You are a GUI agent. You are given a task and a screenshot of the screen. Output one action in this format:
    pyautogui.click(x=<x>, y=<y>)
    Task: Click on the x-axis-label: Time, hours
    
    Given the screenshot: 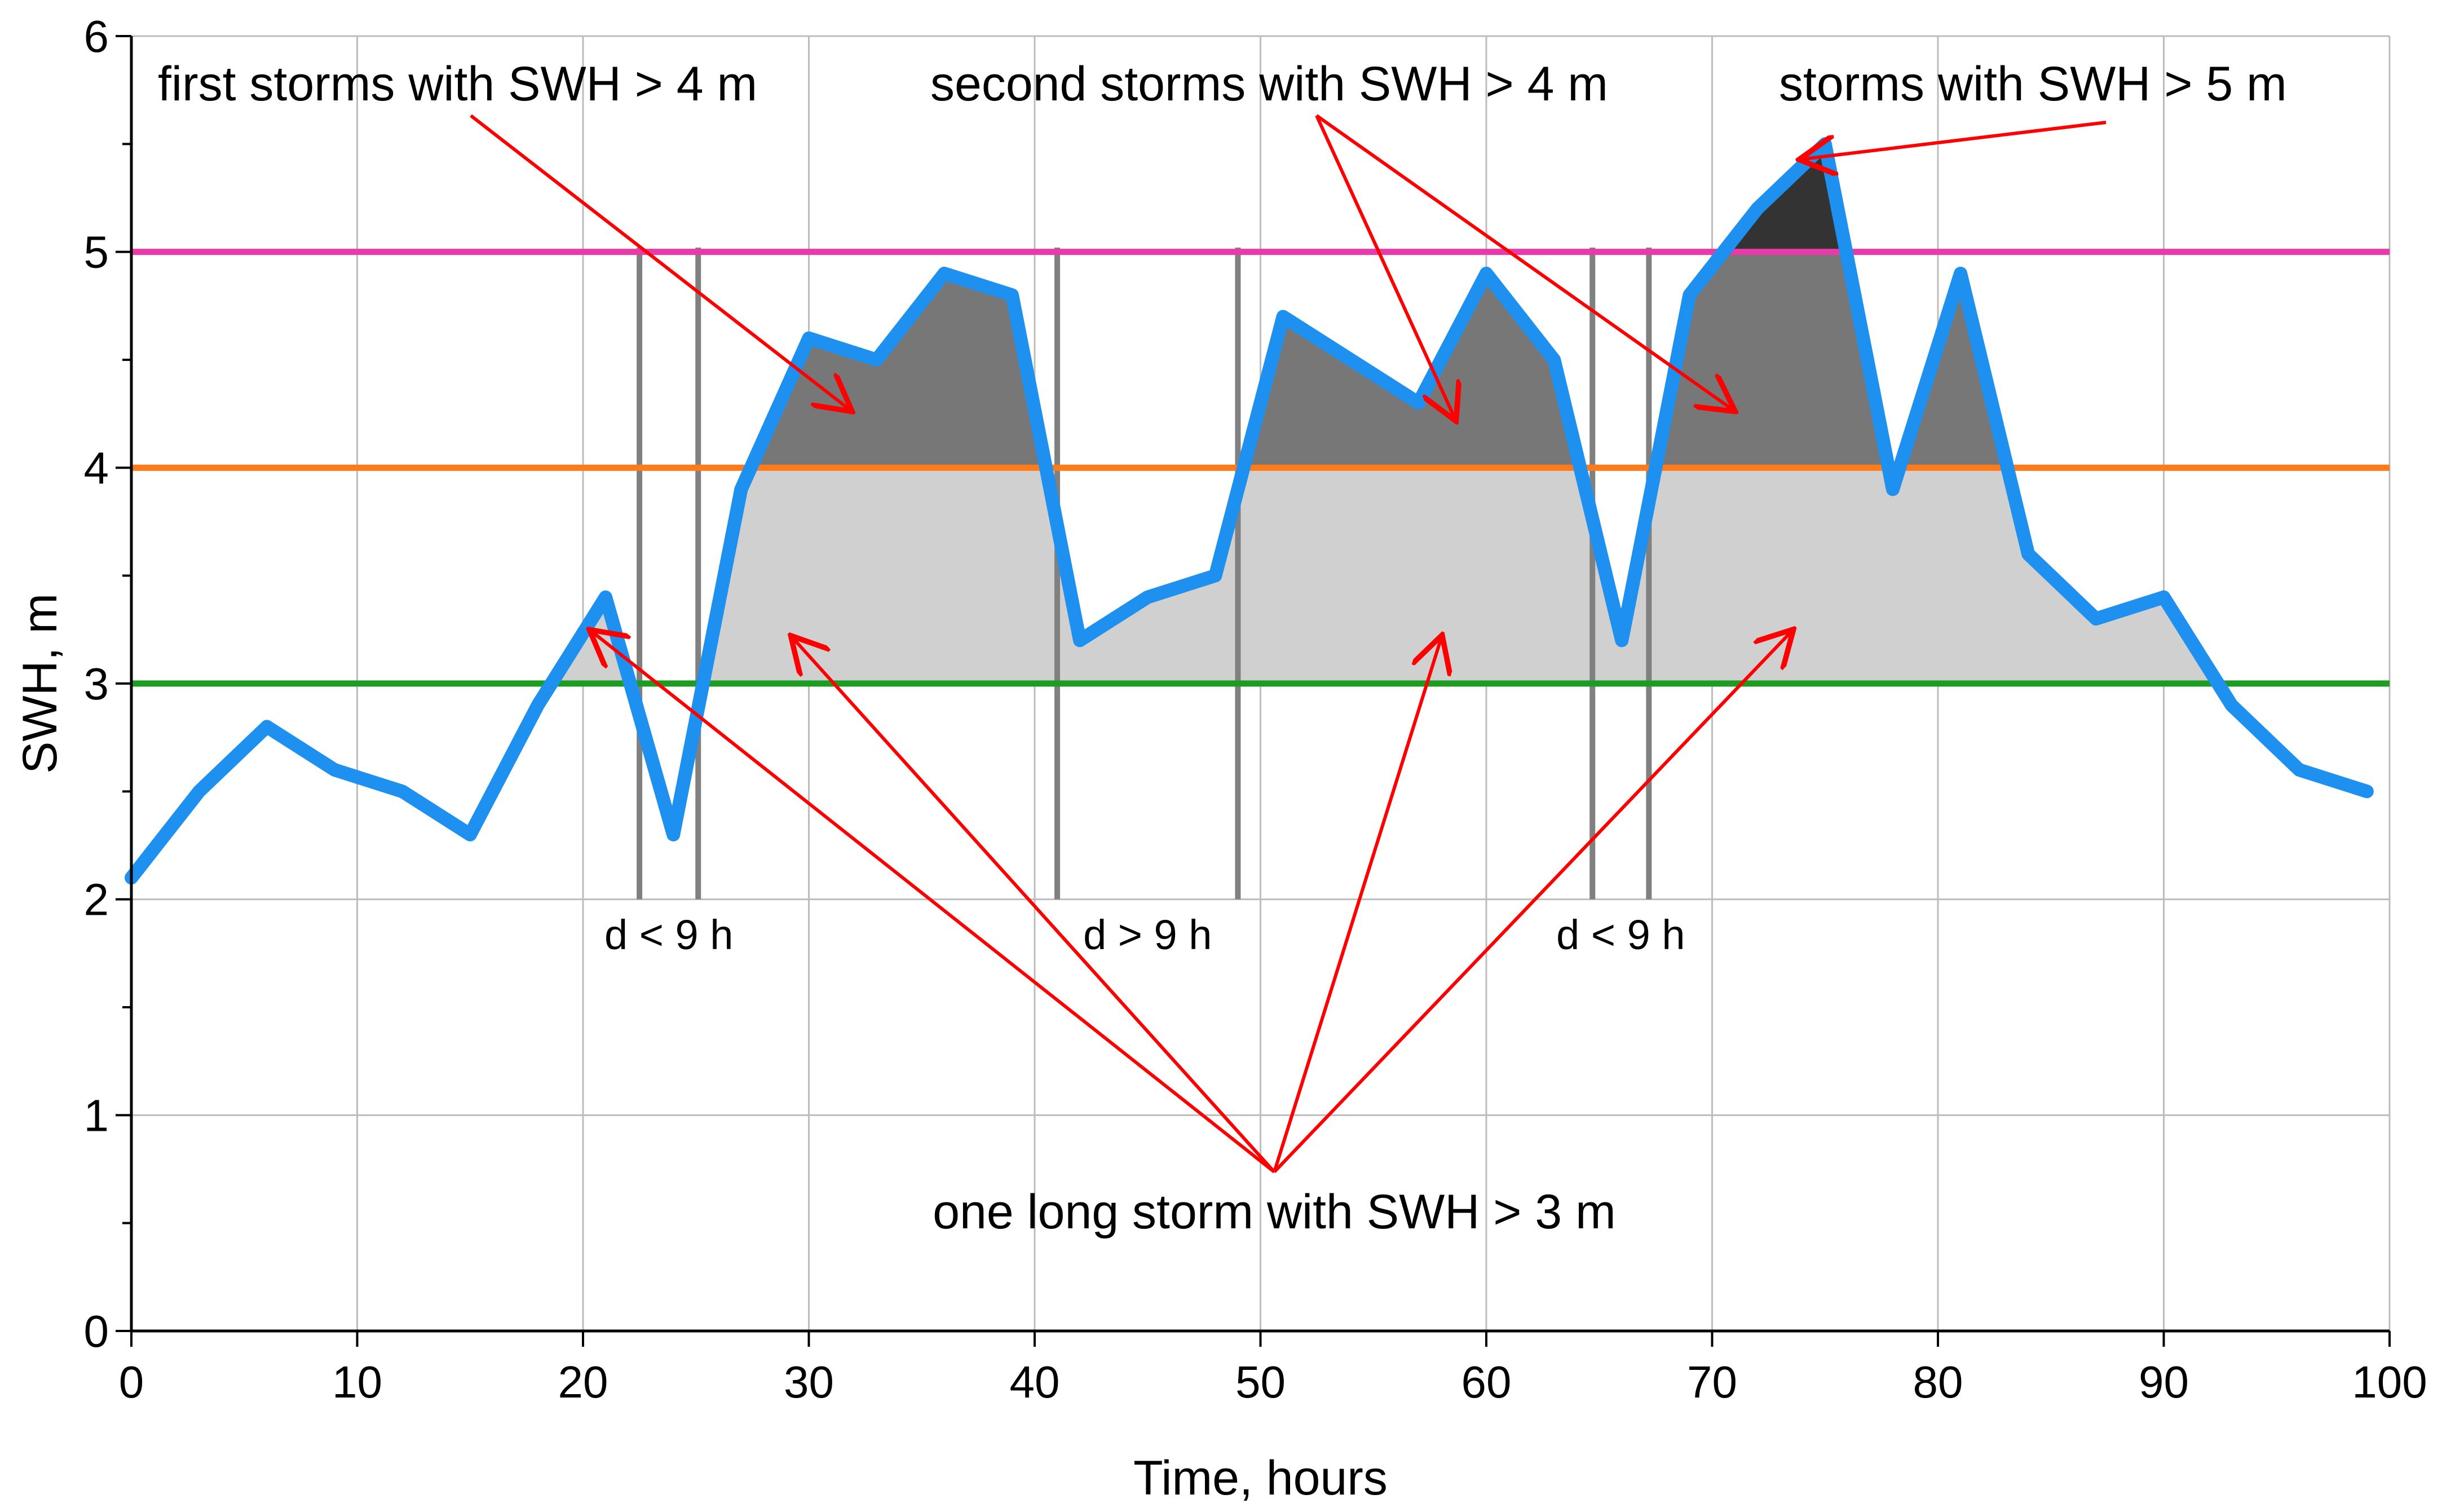 What is the action you would take?
    pyautogui.click(x=1260, y=1478)
    